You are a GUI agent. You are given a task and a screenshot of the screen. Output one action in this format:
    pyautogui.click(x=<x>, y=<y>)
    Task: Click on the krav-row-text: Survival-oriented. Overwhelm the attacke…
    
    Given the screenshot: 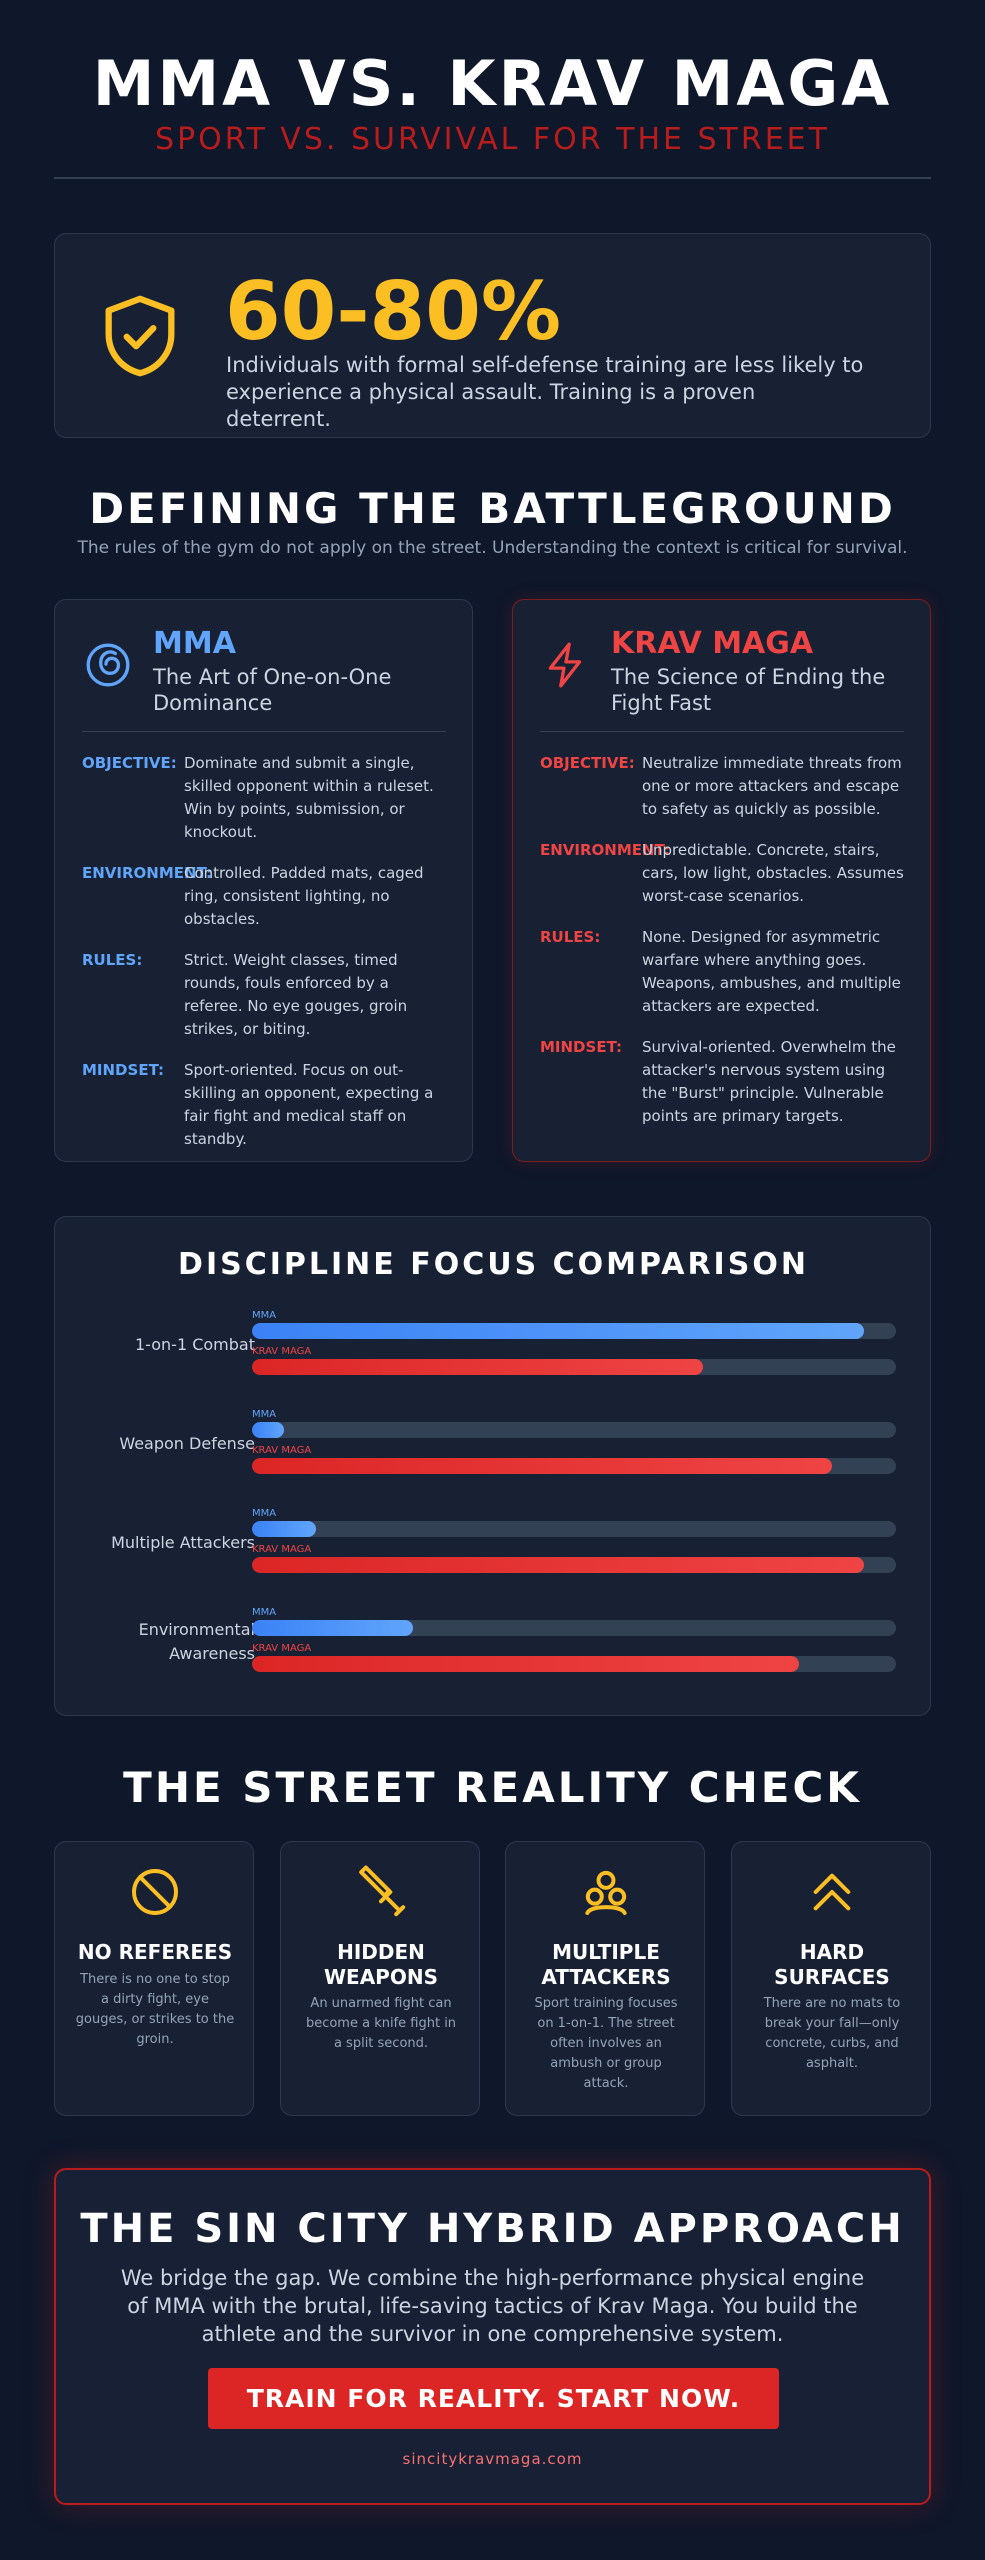 What is the action you would take?
    pyautogui.click(x=769, y=1081)
    